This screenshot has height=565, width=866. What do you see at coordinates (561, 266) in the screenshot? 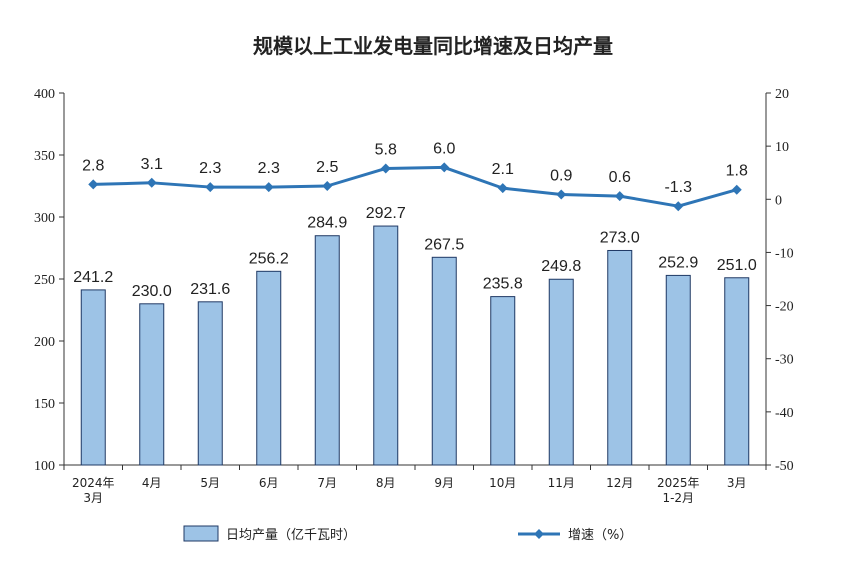
I see `bar-value-label: 249.8` at bounding box center [561, 266].